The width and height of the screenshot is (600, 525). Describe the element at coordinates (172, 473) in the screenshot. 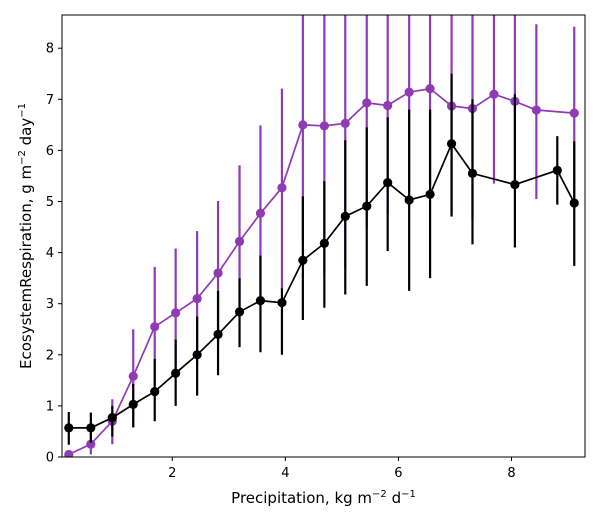

I see `x-tick-label: 2` at that location.